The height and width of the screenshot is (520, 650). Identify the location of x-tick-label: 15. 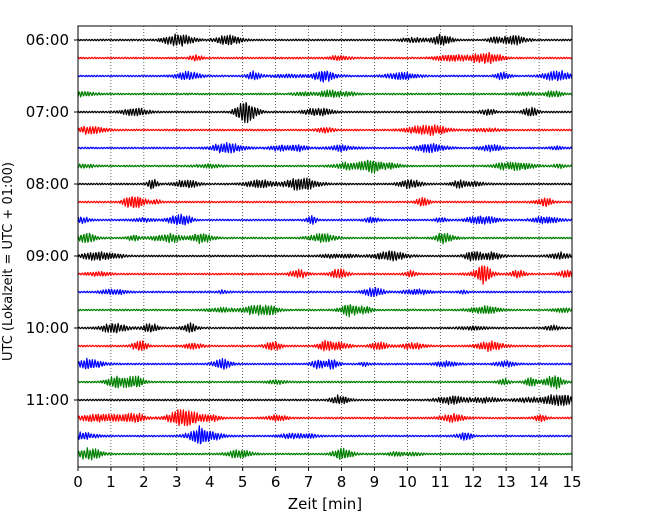
(571, 482).